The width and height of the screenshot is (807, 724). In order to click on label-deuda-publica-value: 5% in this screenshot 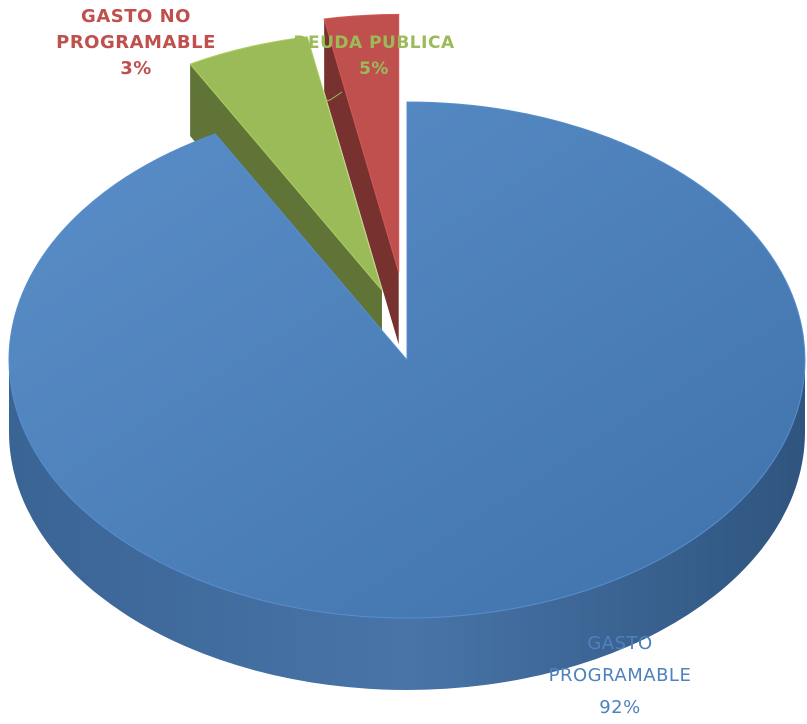, I will do `click(374, 69)`.